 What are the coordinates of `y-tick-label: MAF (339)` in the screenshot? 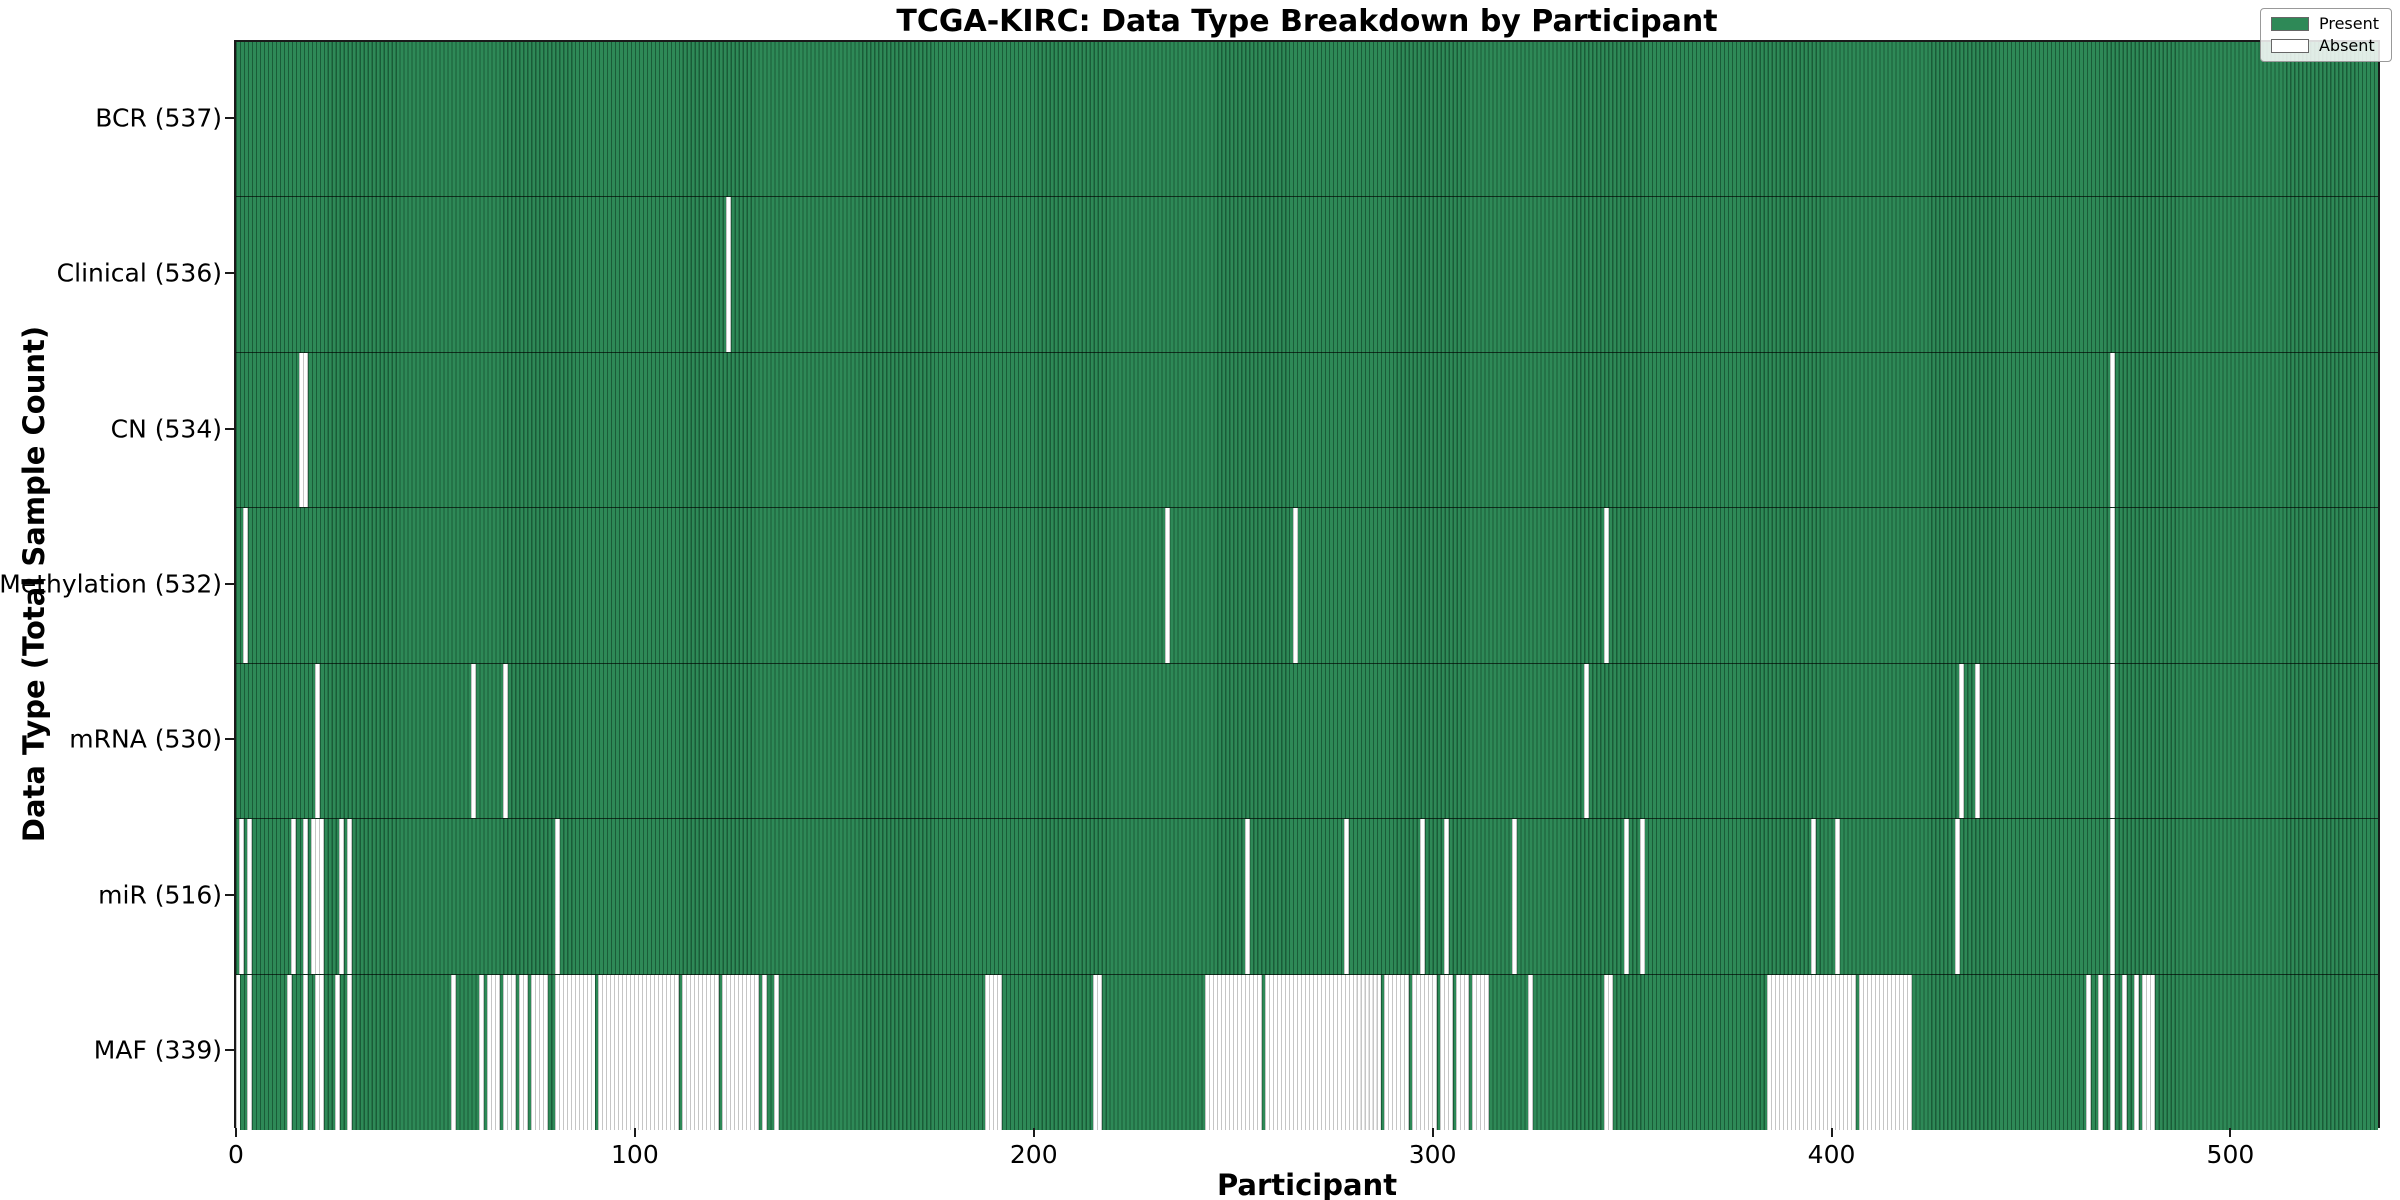 It's located at (157, 1050).